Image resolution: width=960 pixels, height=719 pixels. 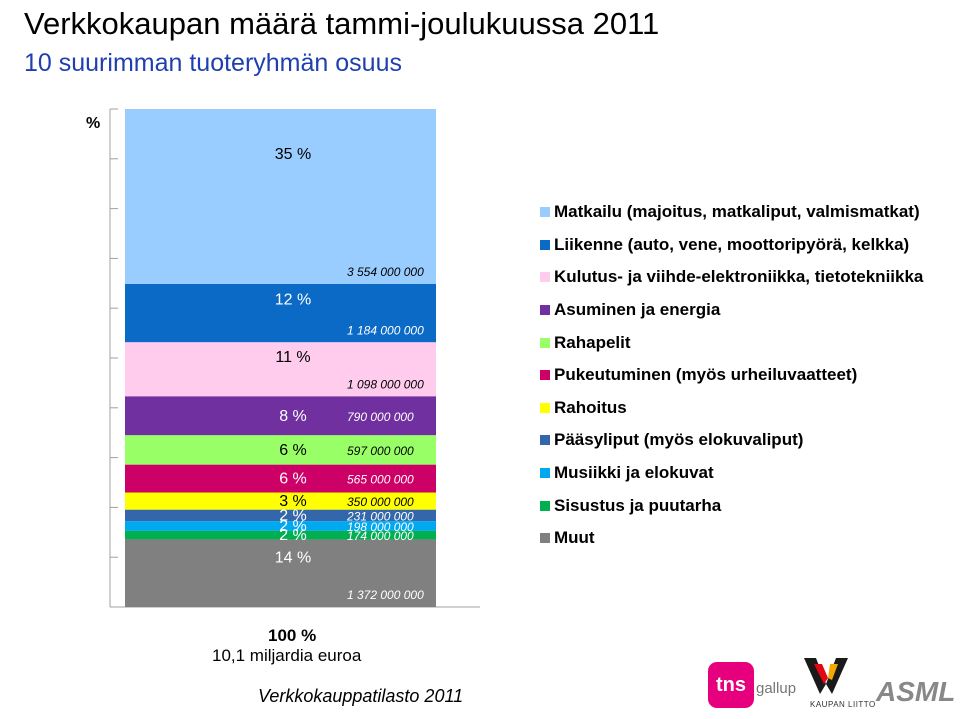 What do you see at coordinates (731, 505) in the screenshot?
I see `legend-item-10: Sisustus ja puutarha` at bounding box center [731, 505].